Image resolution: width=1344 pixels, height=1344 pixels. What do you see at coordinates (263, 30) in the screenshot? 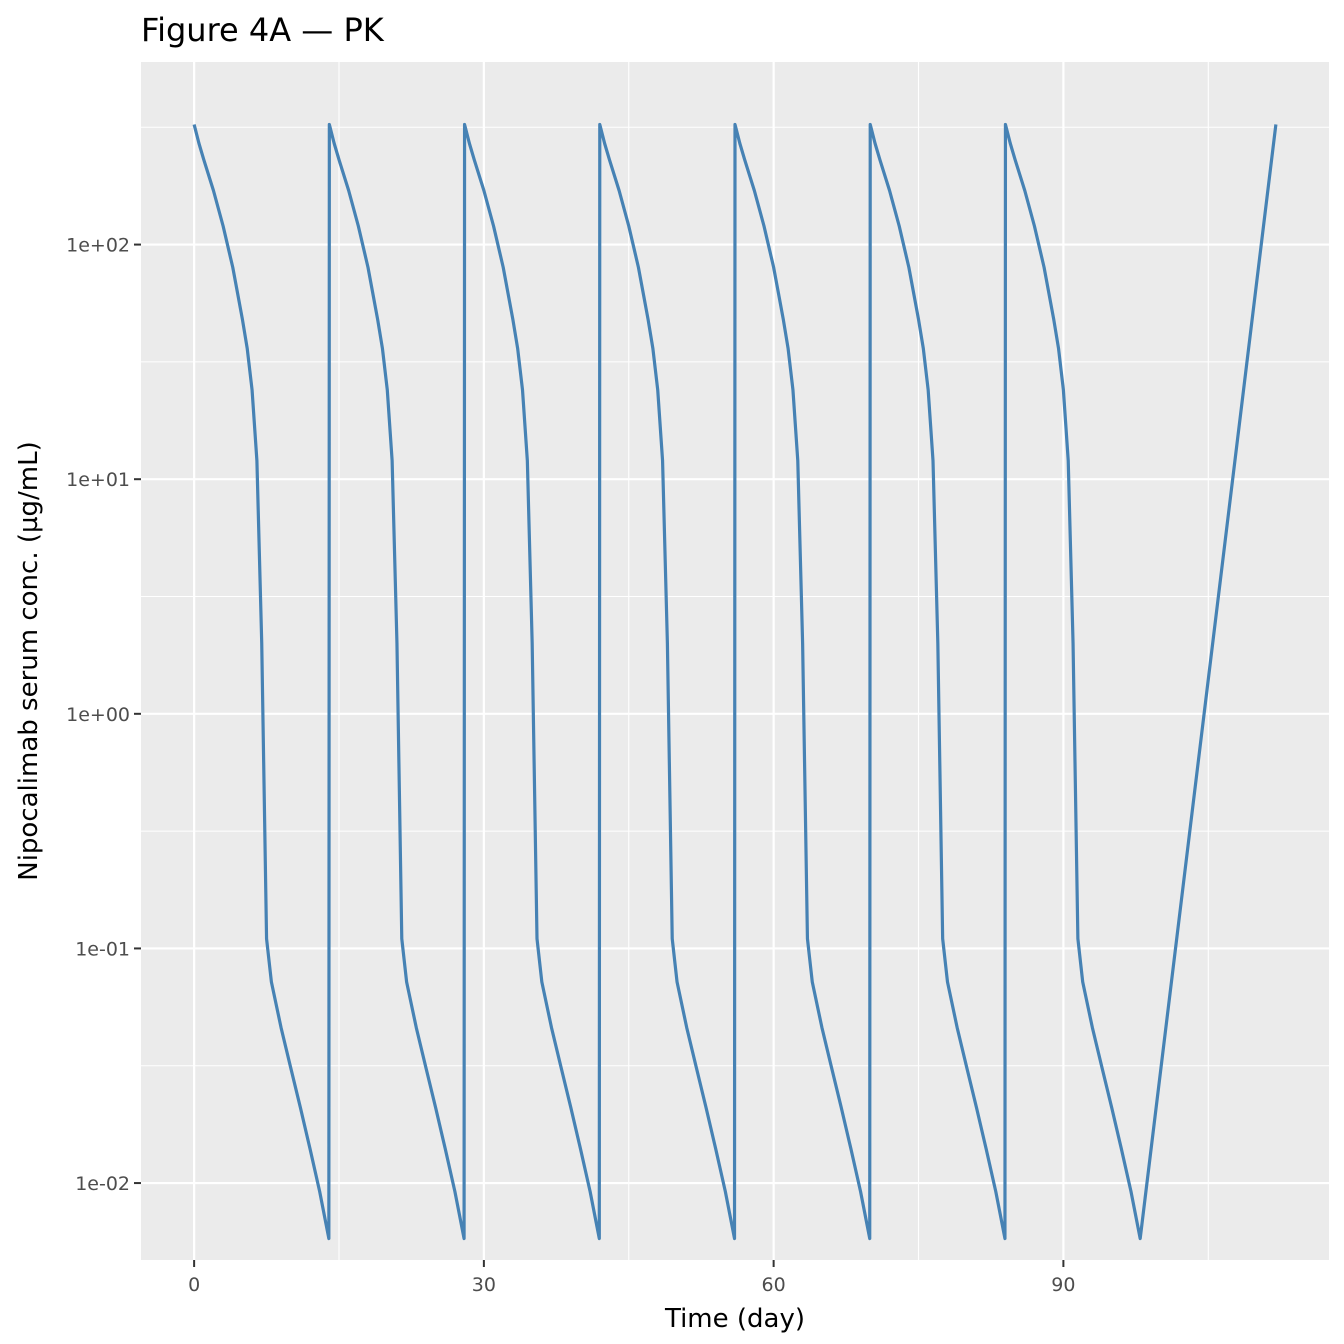
I see `chart-title: Figure 4A — PK` at bounding box center [263, 30].